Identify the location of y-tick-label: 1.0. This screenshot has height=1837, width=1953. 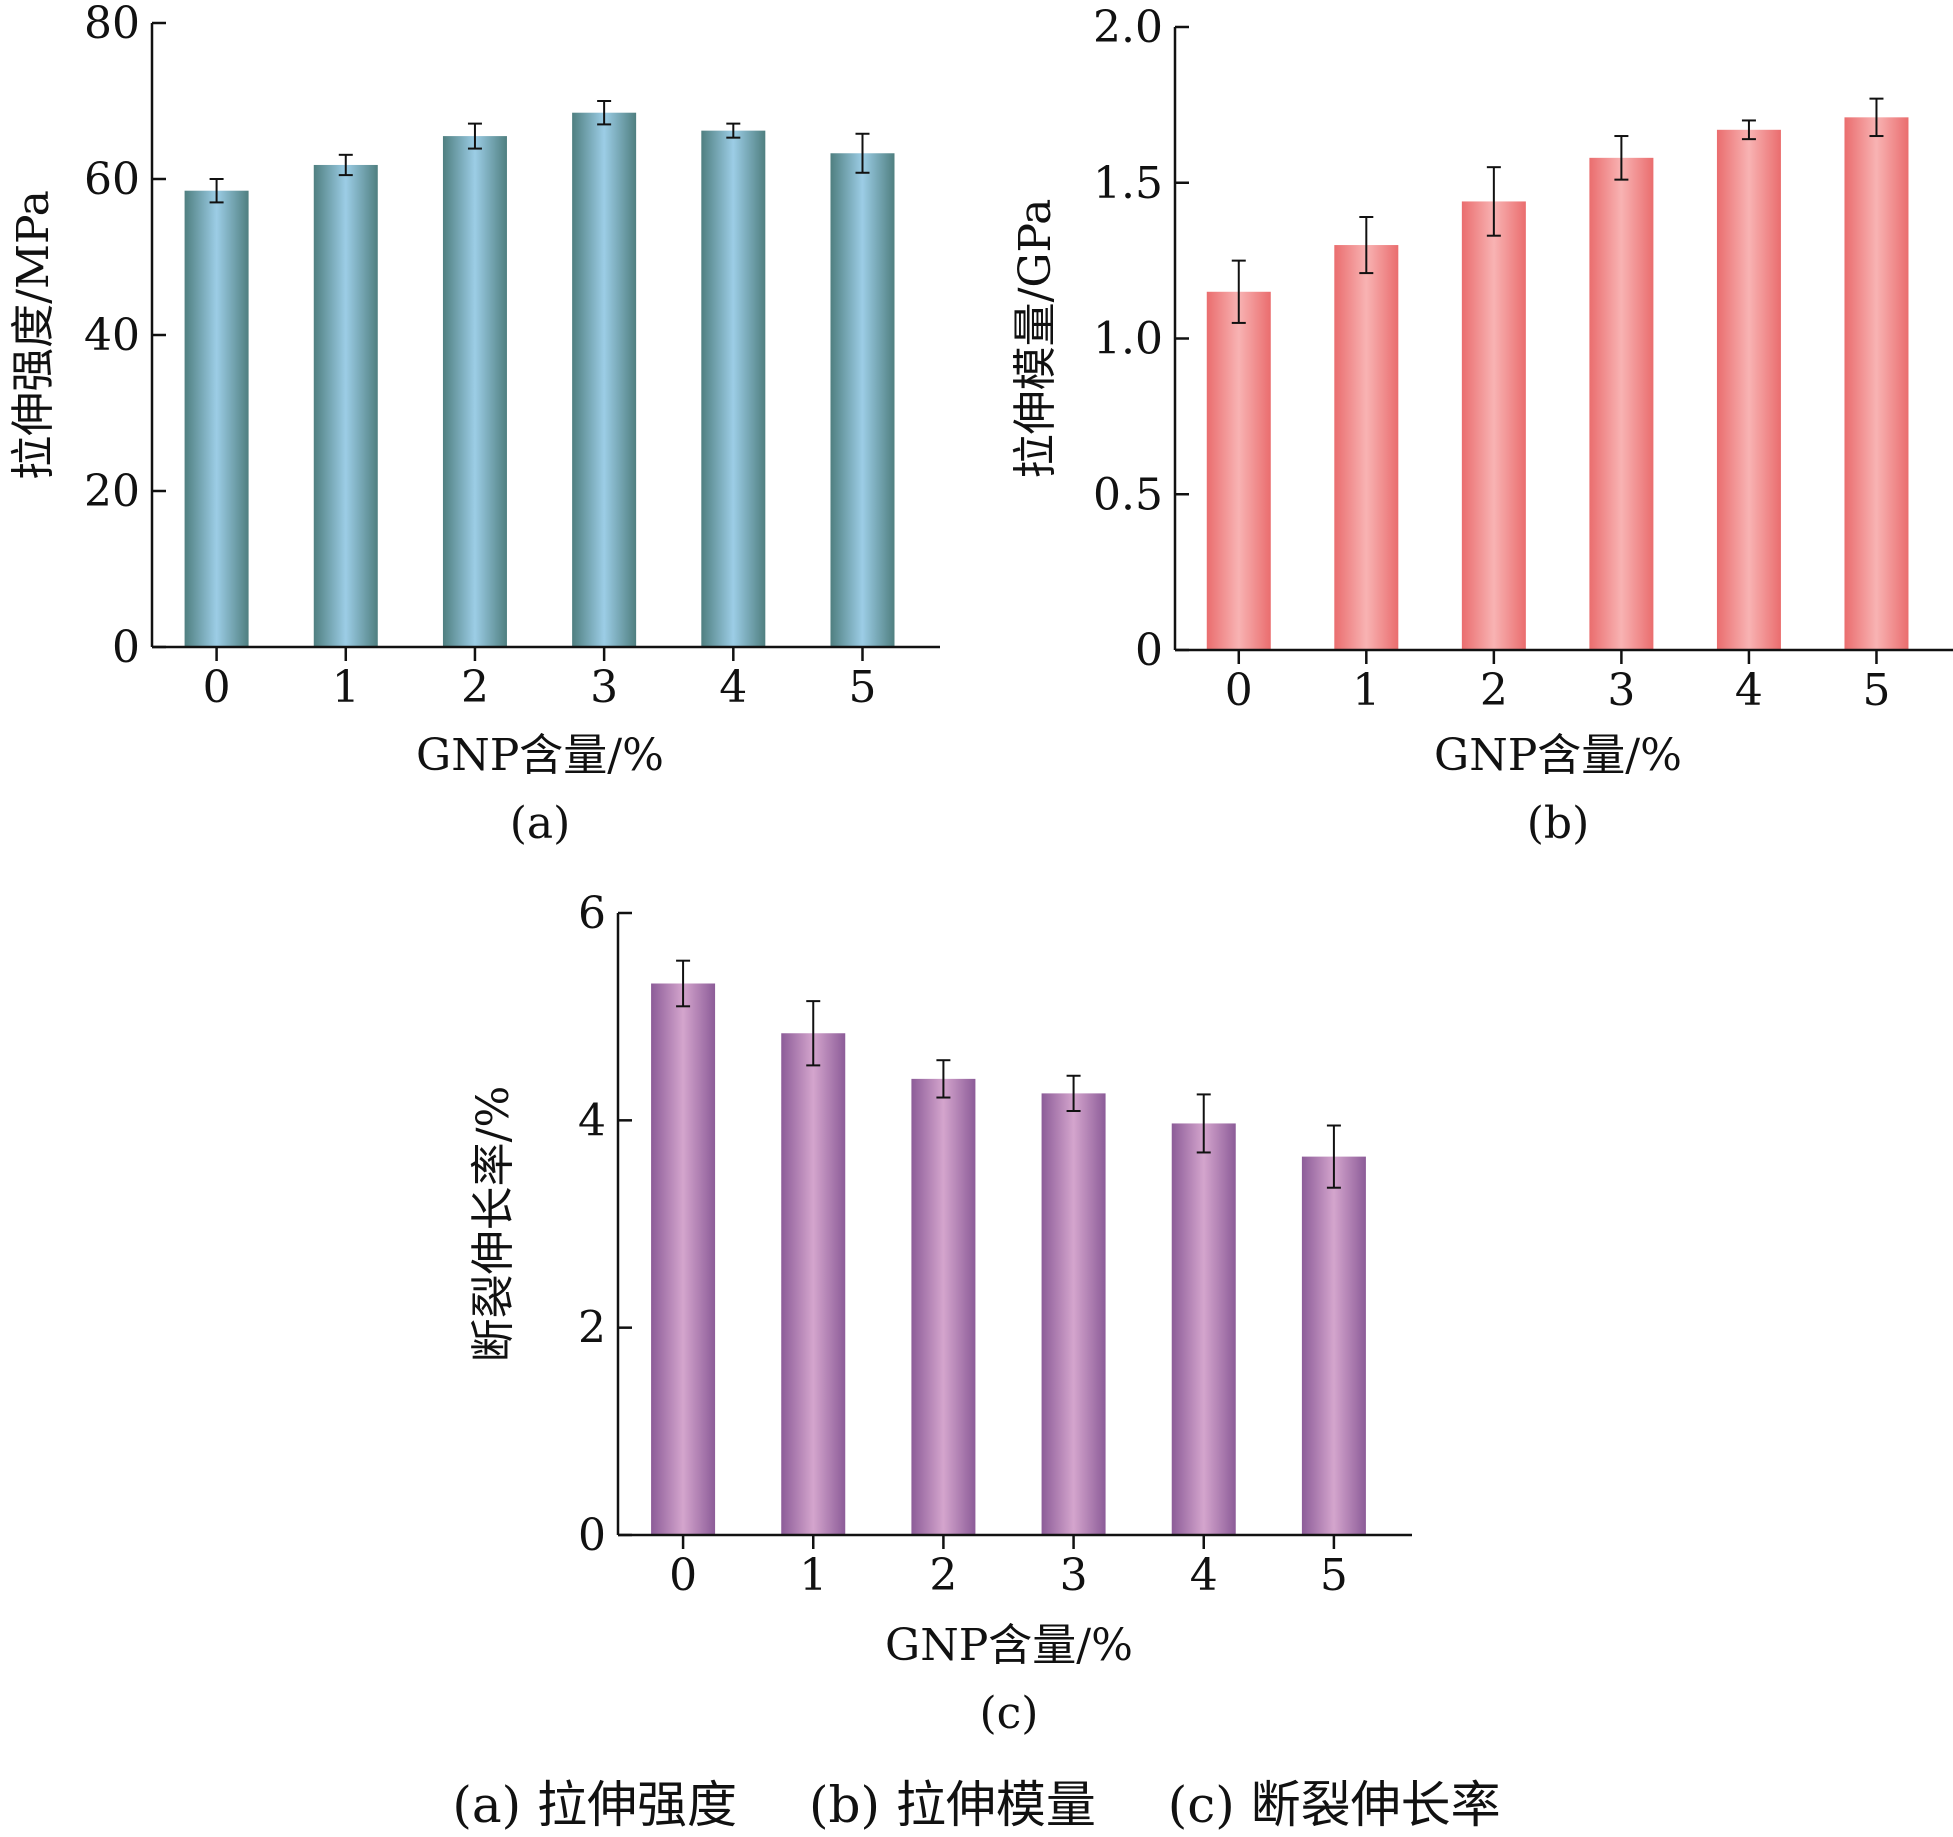
(1128, 339).